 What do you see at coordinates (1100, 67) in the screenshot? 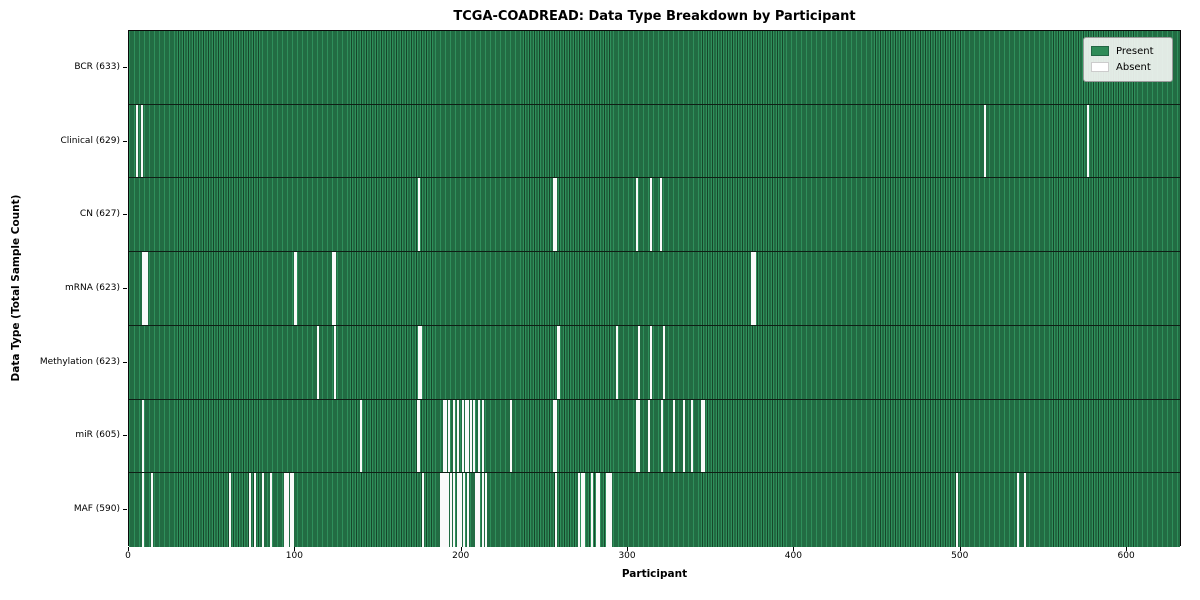
I see `absent-swatch-icon` at bounding box center [1100, 67].